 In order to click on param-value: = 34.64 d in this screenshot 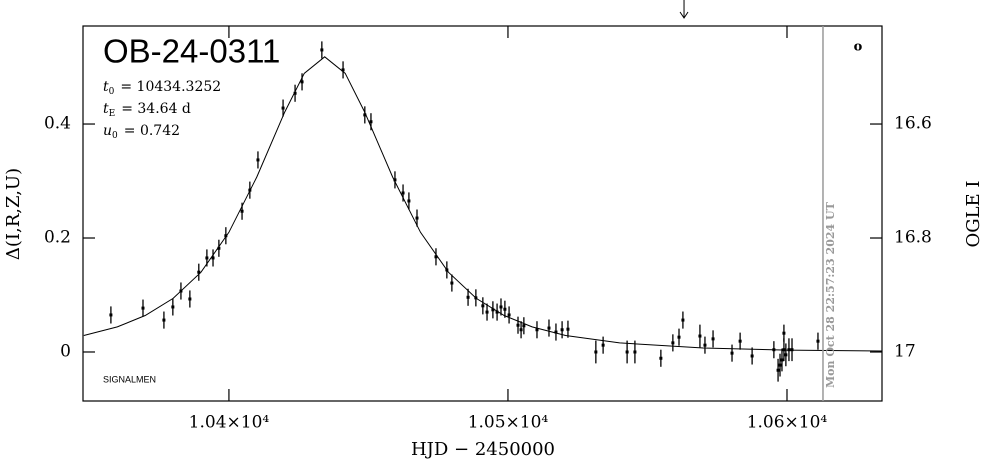, I will do `click(156, 109)`.